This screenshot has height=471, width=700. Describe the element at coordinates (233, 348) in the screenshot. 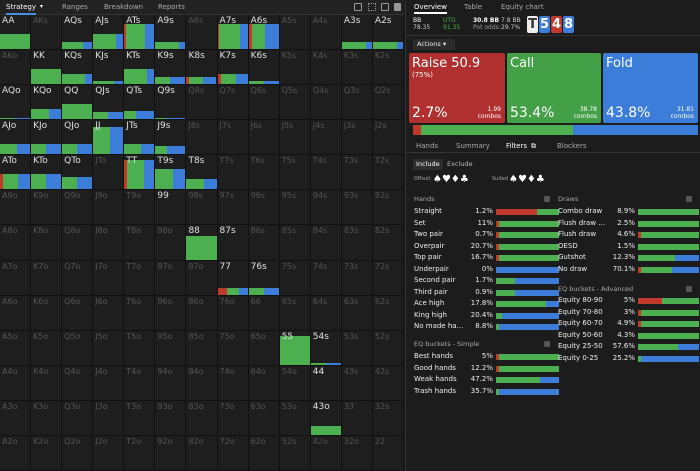

I see `hand-cell: 75o` at that location.